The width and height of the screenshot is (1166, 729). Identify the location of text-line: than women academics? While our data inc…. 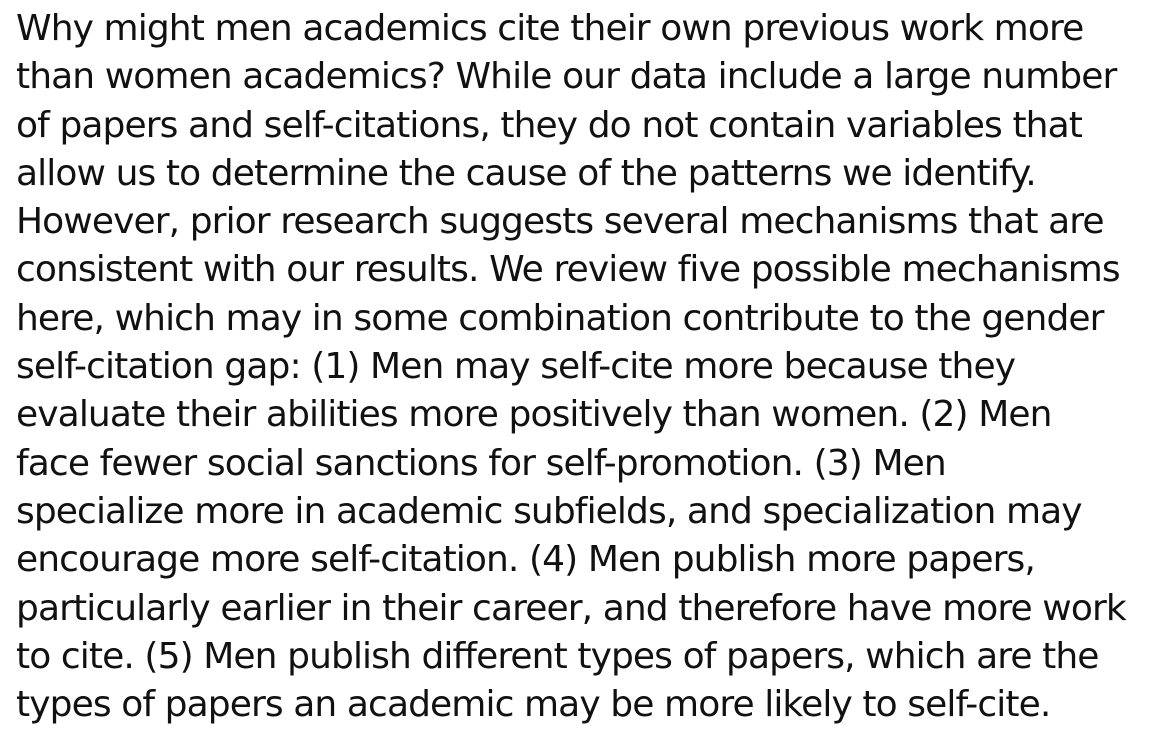
(566, 77).